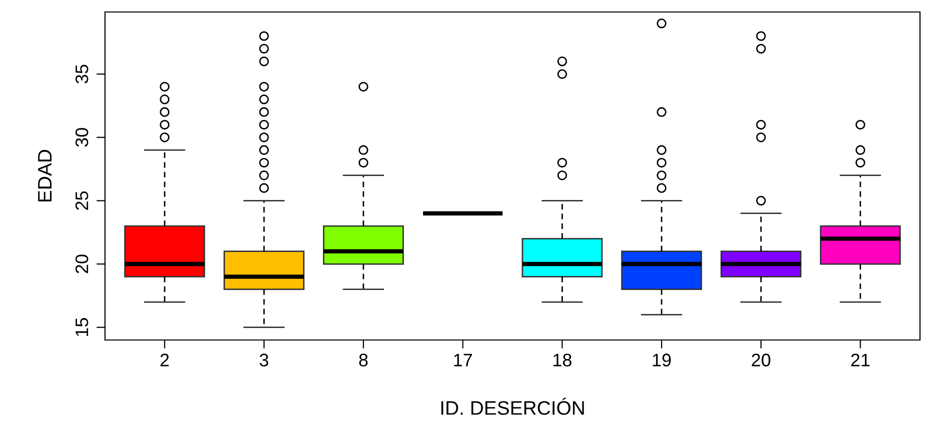 This screenshot has height=436, width=925. What do you see at coordinates (45, 176) in the screenshot?
I see `y-axis-title: EDAD` at bounding box center [45, 176].